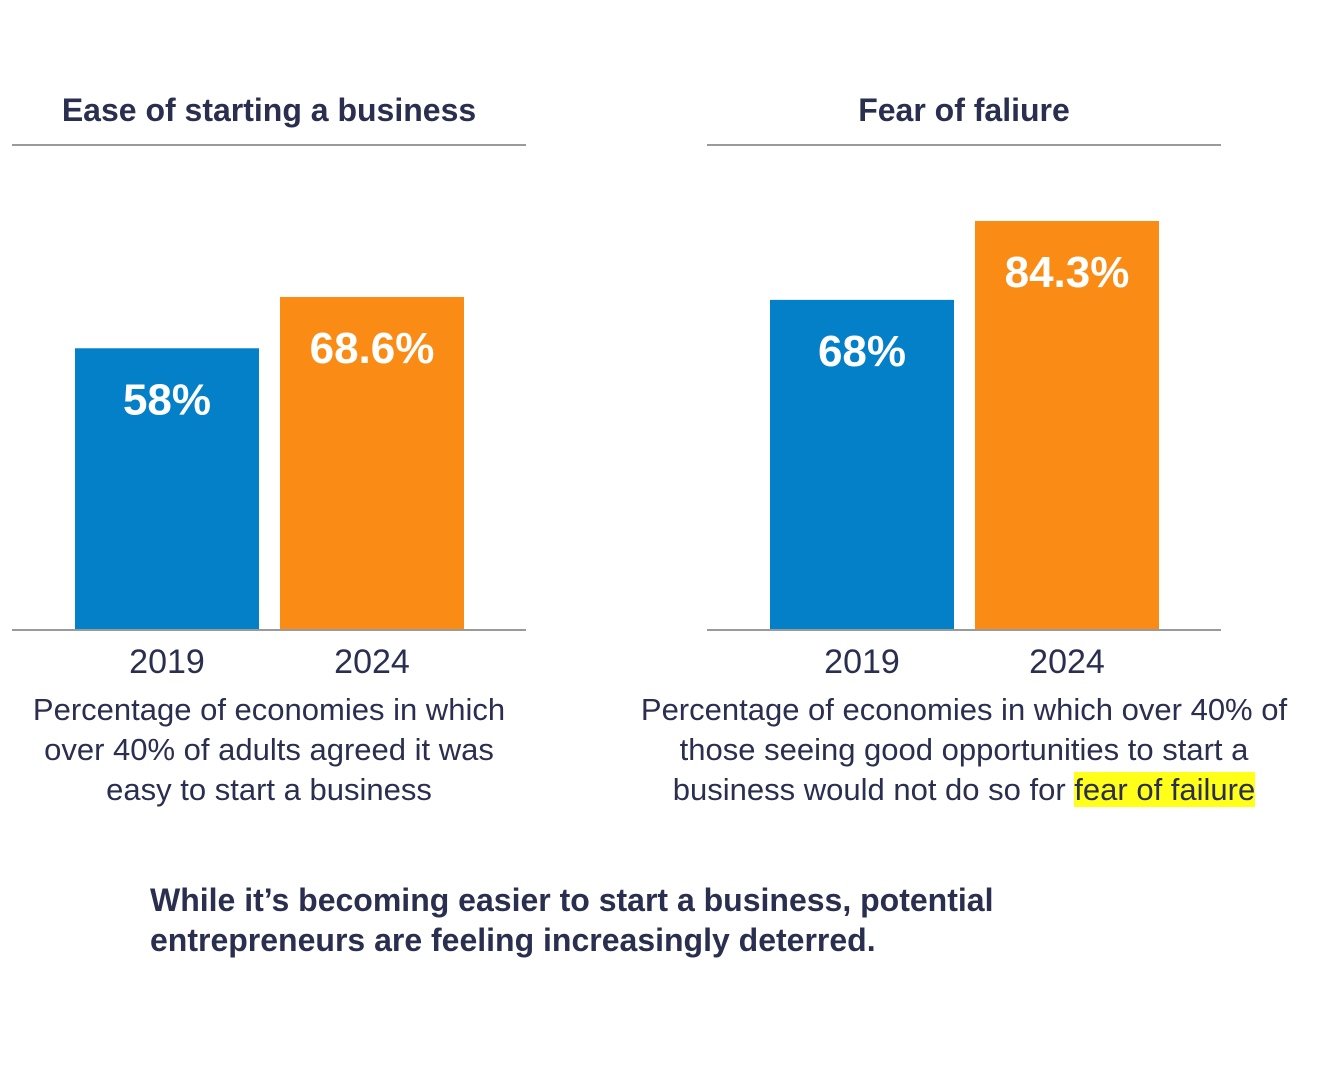 The height and width of the screenshot is (1080, 1322). What do you see at coordinates (1067, 272) in the screenshot?
I see `data-label: 84.3%` at bounding box center [1067, 272].